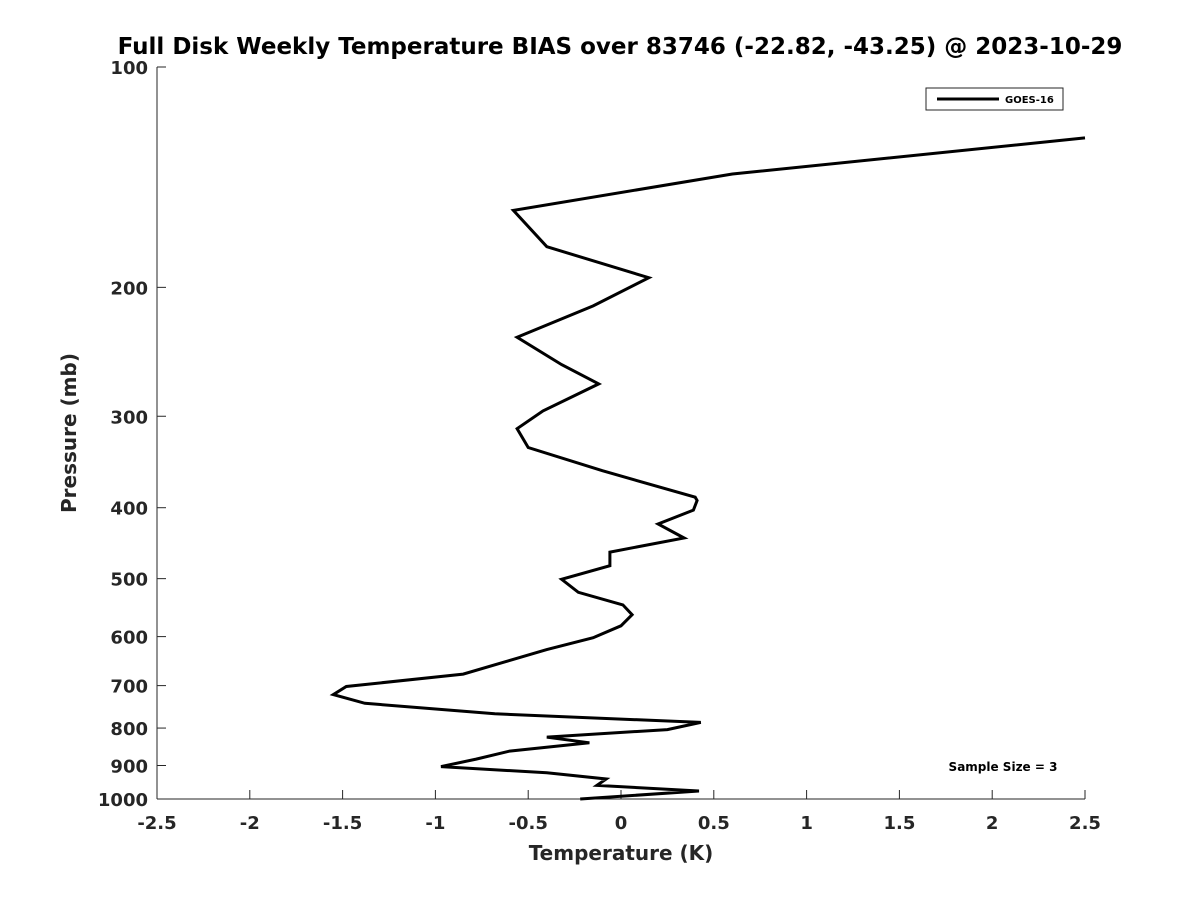 Image resolution: width=1200 pixels, height=900 pixels. What do you see at coordinates (129, 68) in the screenshot?
I see `y-tick-label: 100` at bounding box center [129, 68].